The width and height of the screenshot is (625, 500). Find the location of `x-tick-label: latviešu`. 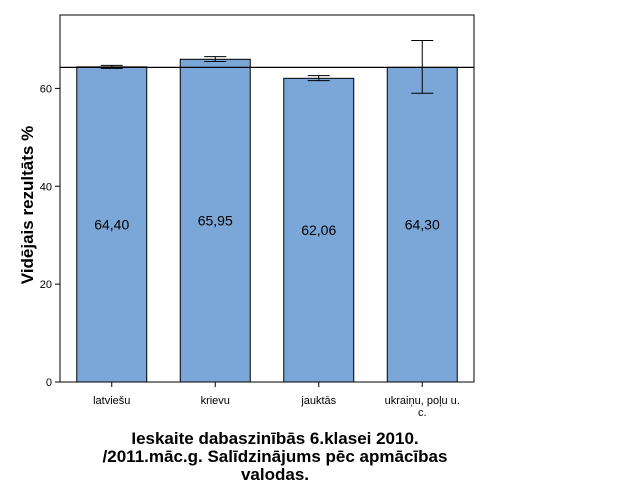

x-tick-label: latviešu is located at coordinates (111, 401).